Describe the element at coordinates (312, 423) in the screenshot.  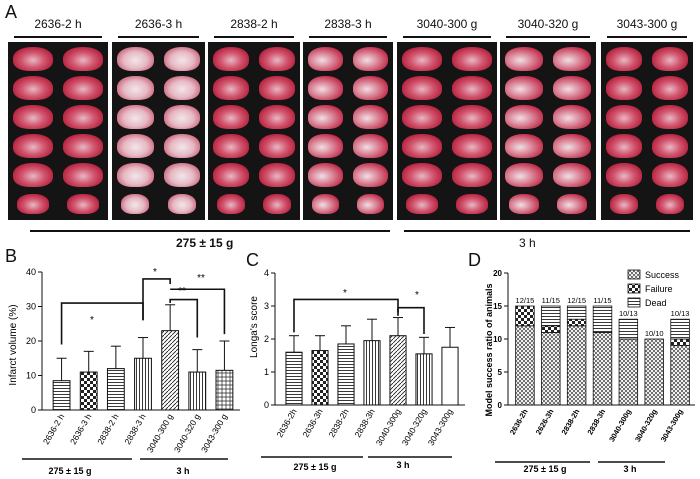
I see `x-tick-label: 2636-3h` at that location.